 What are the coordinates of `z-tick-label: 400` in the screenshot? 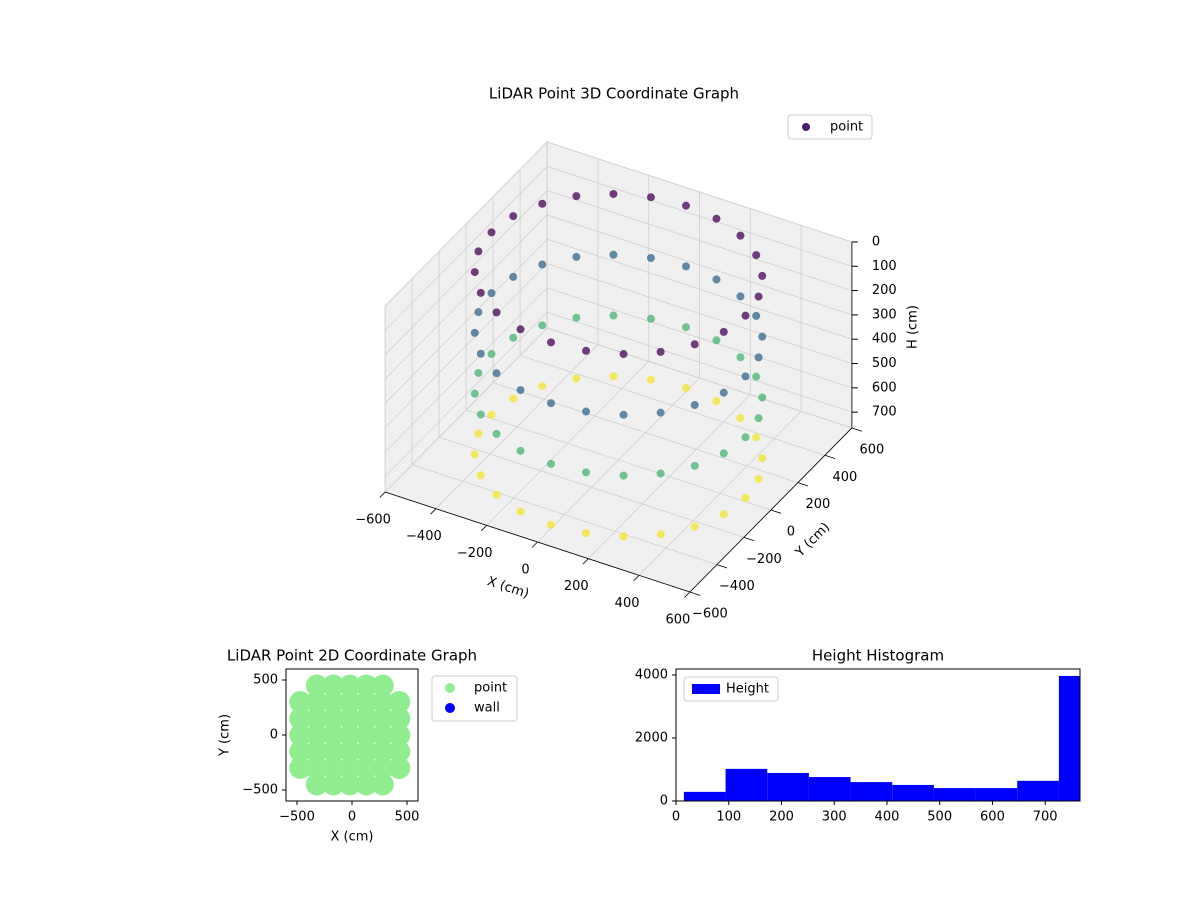 It's located at (884, 339).